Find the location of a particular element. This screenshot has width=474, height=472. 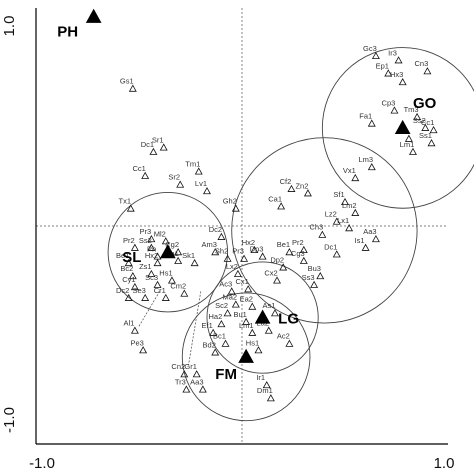

point-label: Am3 is located at coordinates (209, 244).